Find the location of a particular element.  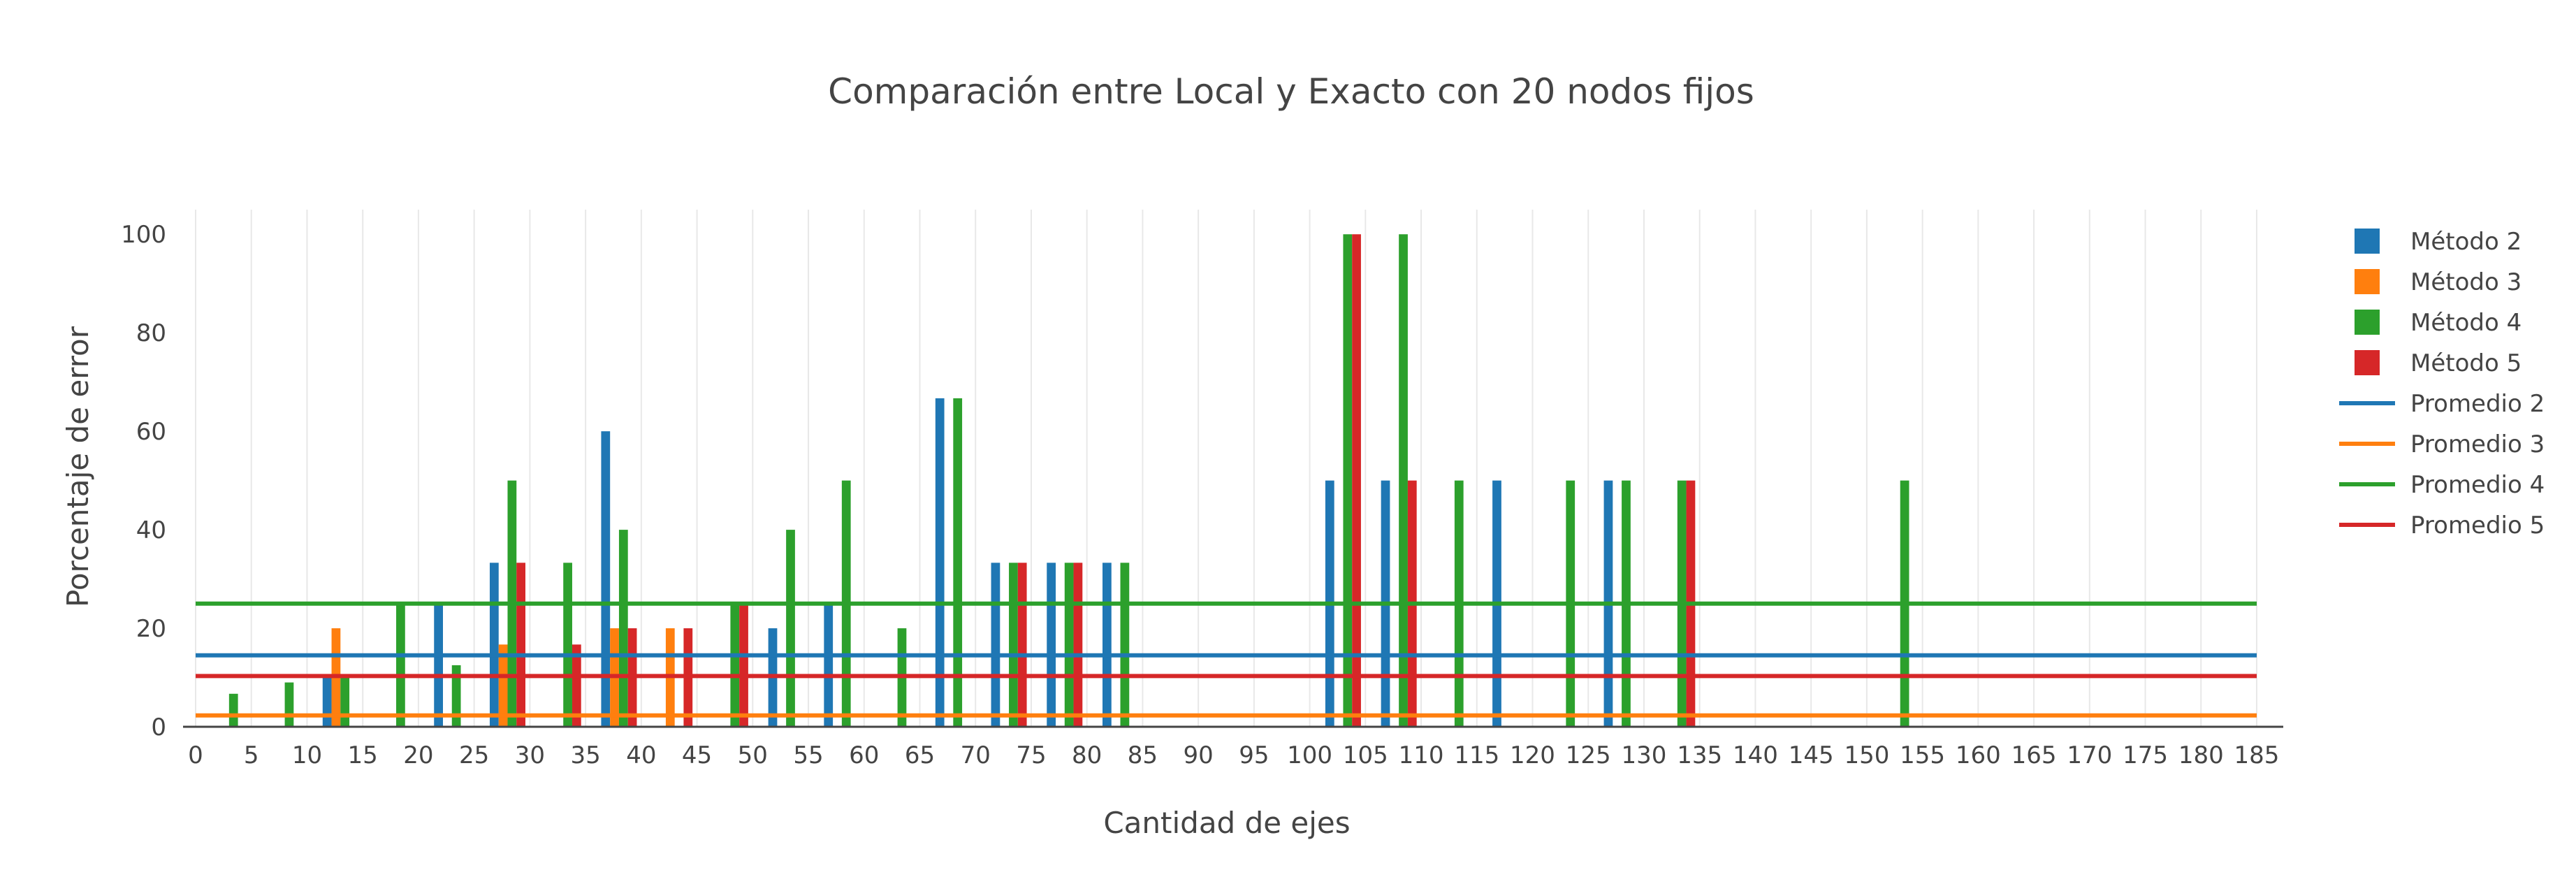

x-tick-label: 150 is located at coordinates (1867, 755).